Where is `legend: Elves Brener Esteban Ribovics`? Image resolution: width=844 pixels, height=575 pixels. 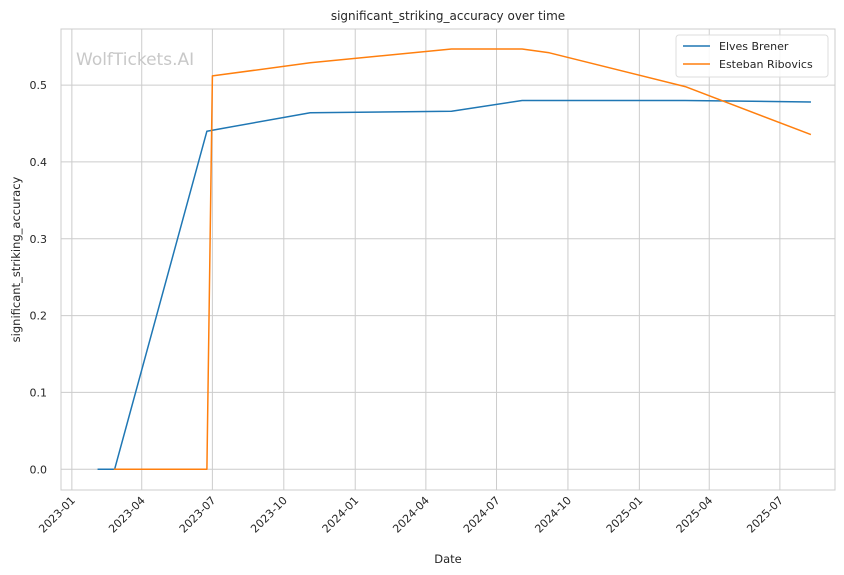
legend: Elves Brener Esteban Ribovics is located at coordinates (752, 56).